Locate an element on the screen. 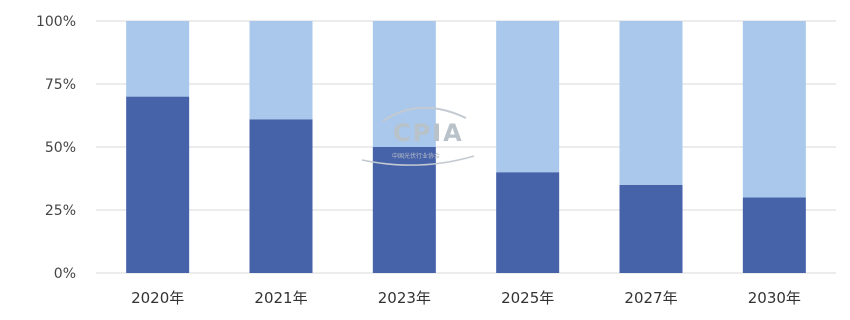  y-tick-label: 100% is located at coordinates (56, 22).